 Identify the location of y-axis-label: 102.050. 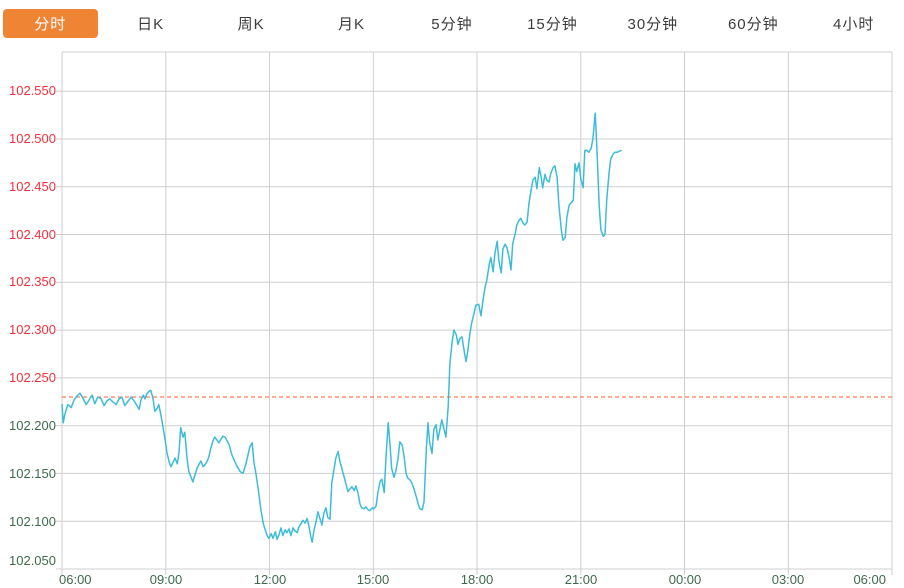
(32, 560).